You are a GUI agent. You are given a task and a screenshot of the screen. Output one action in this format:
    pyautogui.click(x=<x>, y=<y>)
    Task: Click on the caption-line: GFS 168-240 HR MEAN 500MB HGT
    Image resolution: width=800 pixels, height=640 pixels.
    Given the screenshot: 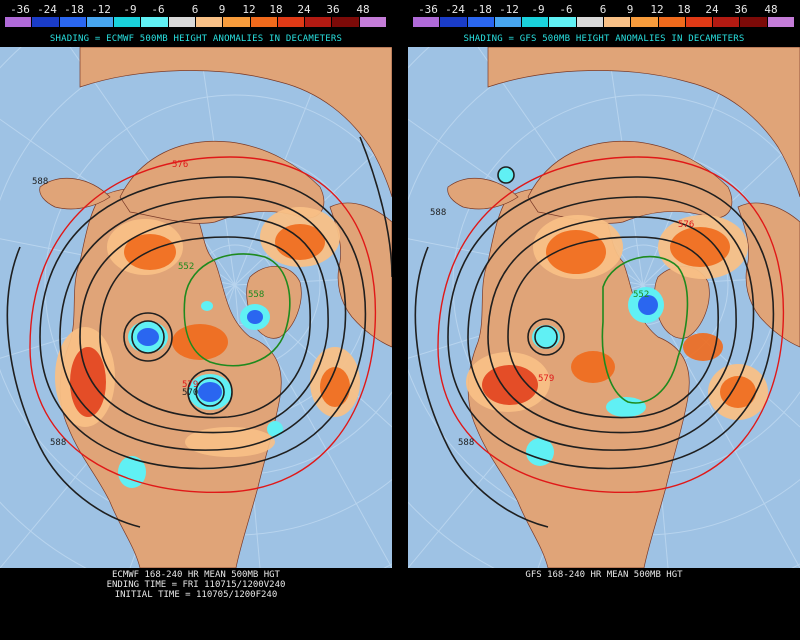 What is the action you would take?
    pyautogui.click(x=604, y=575)
    